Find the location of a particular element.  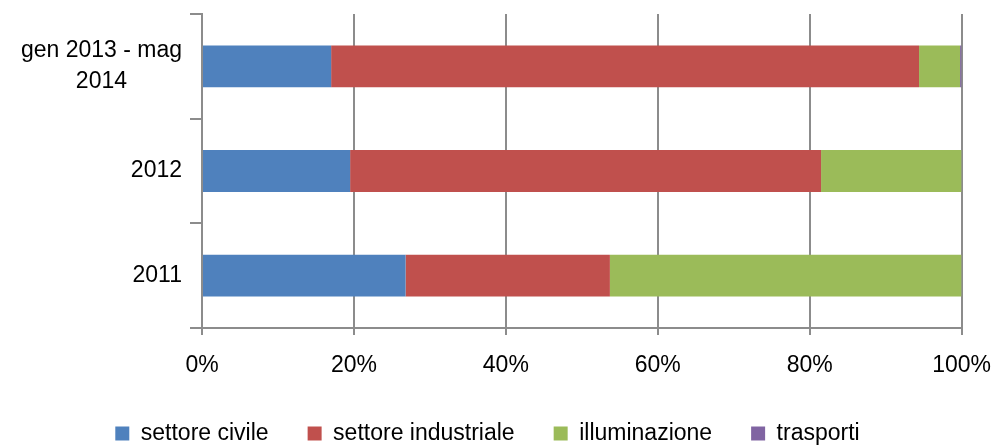

y-tick-label: 2011 is located at coordinates (157, 274).